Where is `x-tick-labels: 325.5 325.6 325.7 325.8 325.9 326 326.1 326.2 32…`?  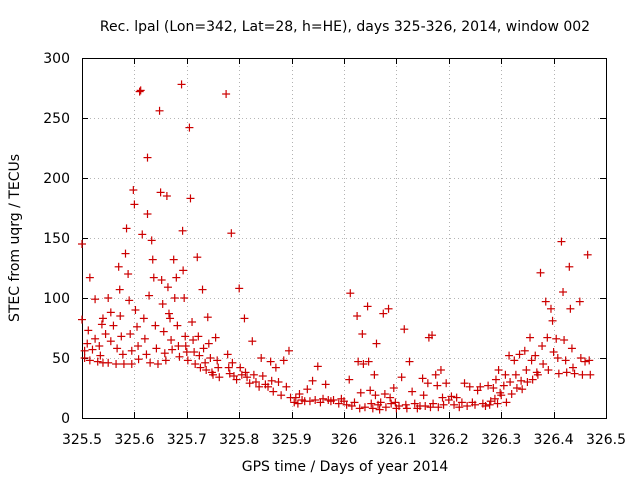
x-tick-labels: 325.5 325.6 325.7 325.8 325.9 326 326.1 326.2 32… is located at coordinates (344, 440).